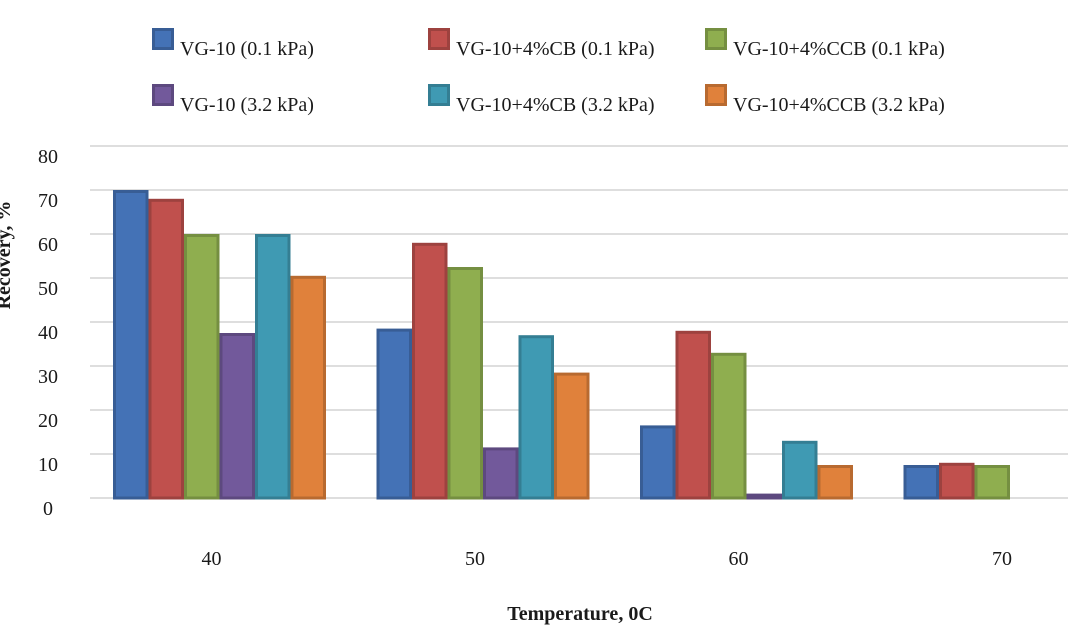 This screenshot has height=628, width=1080. Describe the element at coordinates (555, 49) in the screenshot. I see `legend-label: VG-10+4%CB (0.1 kPa)` at that location.